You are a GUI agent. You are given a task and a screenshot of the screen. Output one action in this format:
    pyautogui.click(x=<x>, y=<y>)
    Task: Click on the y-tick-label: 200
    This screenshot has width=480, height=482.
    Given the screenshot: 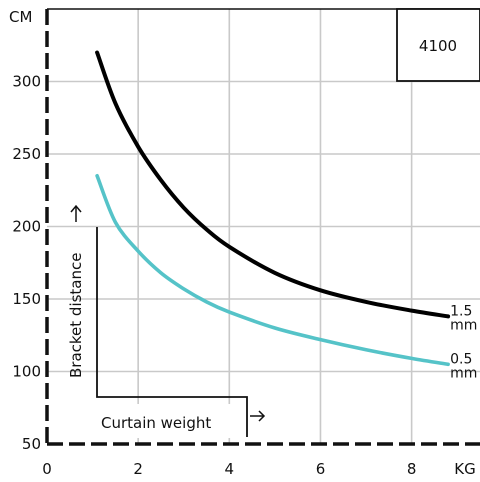 What is the action you would take?
    pyautogui.click(x=26, y=227)
    